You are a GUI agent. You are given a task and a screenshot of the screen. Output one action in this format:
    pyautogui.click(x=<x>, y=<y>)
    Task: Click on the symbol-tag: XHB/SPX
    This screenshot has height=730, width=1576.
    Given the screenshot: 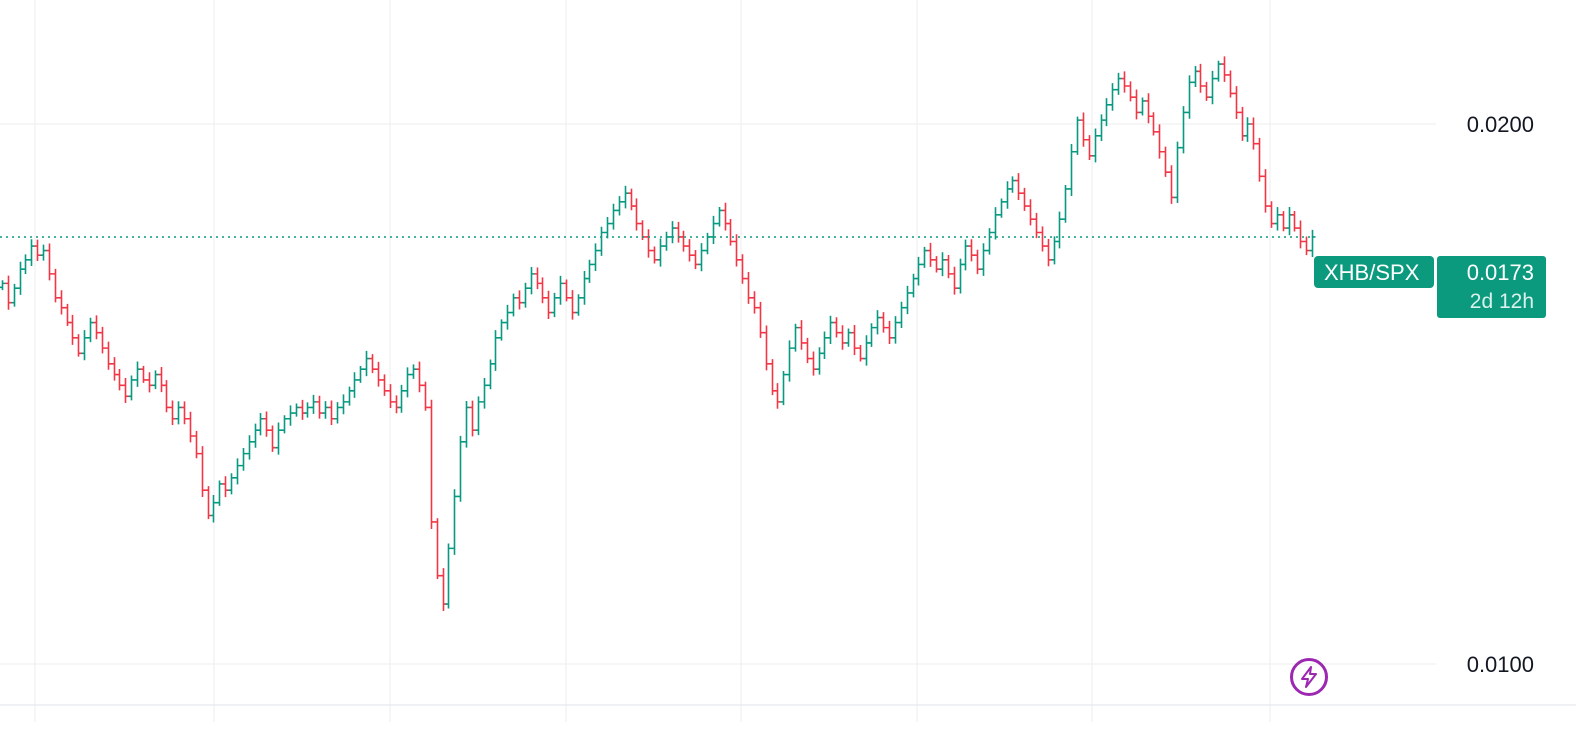 What is the action you would take?
    pyautogui.click(x=1374, y=272)
    